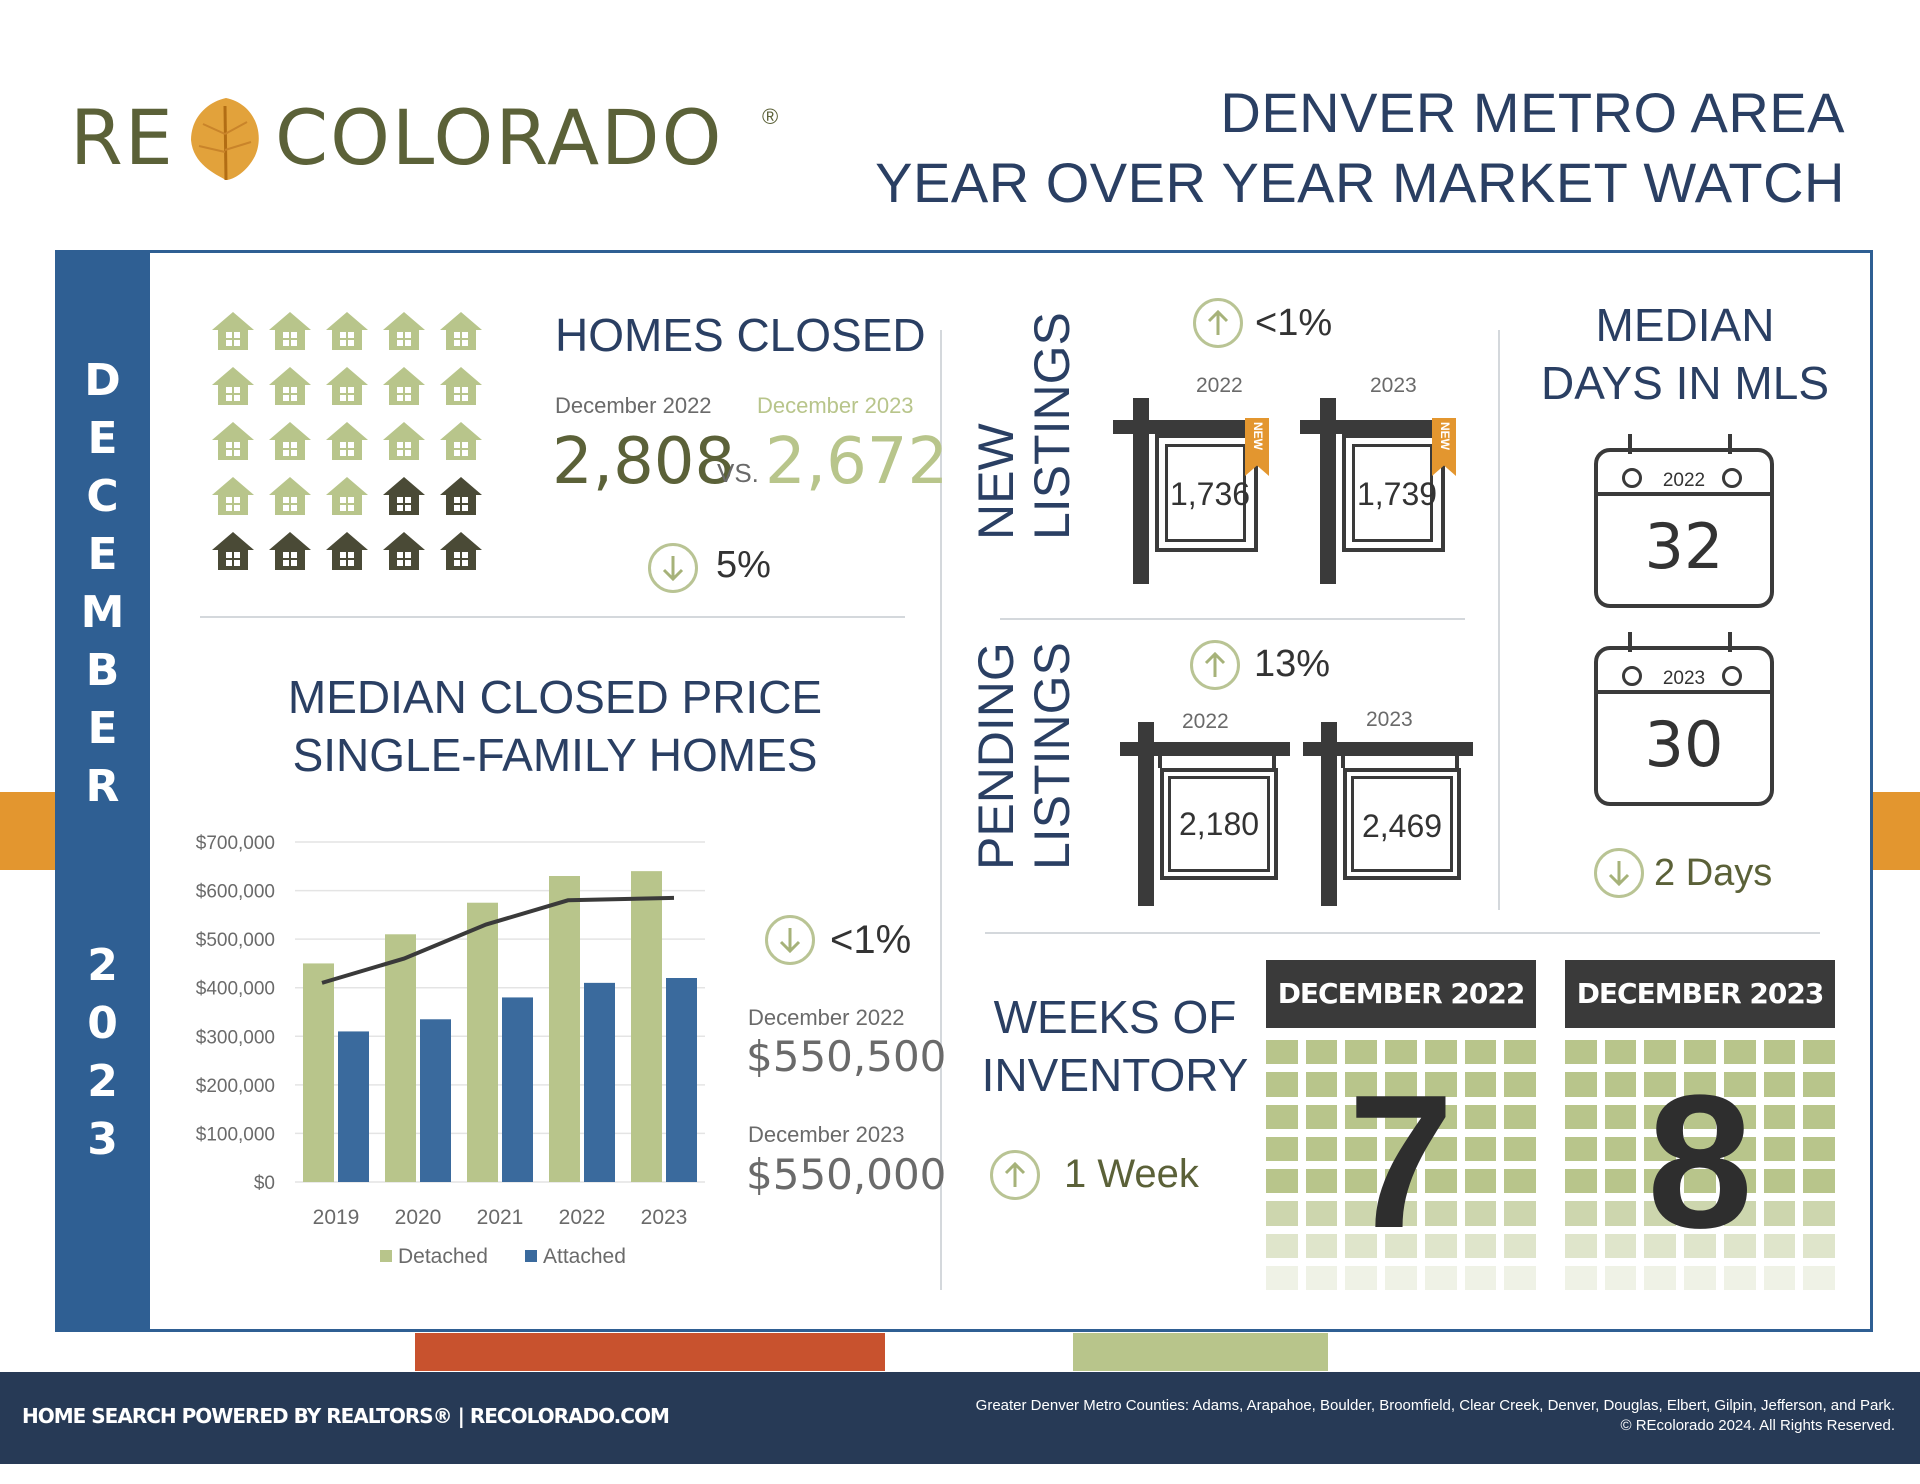 The width and height of the screenshot is (1920, 1484). Describe the element at coordinates (1205, 814) in the screenshot. I see `pending-listing-sign-2022: 2,180` at that location.